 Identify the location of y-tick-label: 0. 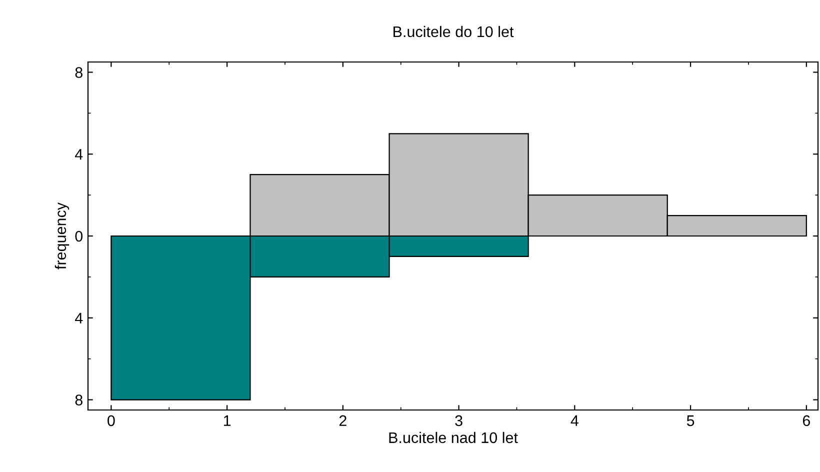
(79, 236).